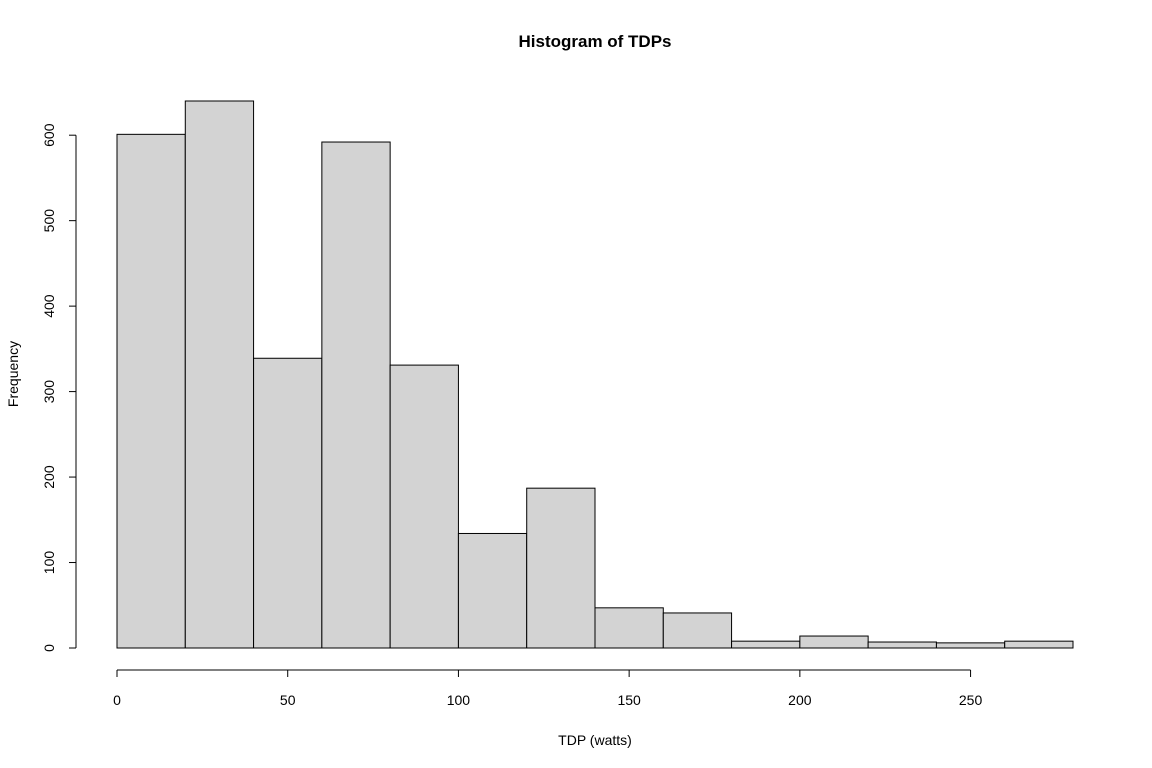 The width and height of the screenshot is (1152, 768). What do you see at coordinates (59, 387) in the screenshot?
I see `y-axis: 0 100 200 300 400 500 600` at bounding box center [59, 387].